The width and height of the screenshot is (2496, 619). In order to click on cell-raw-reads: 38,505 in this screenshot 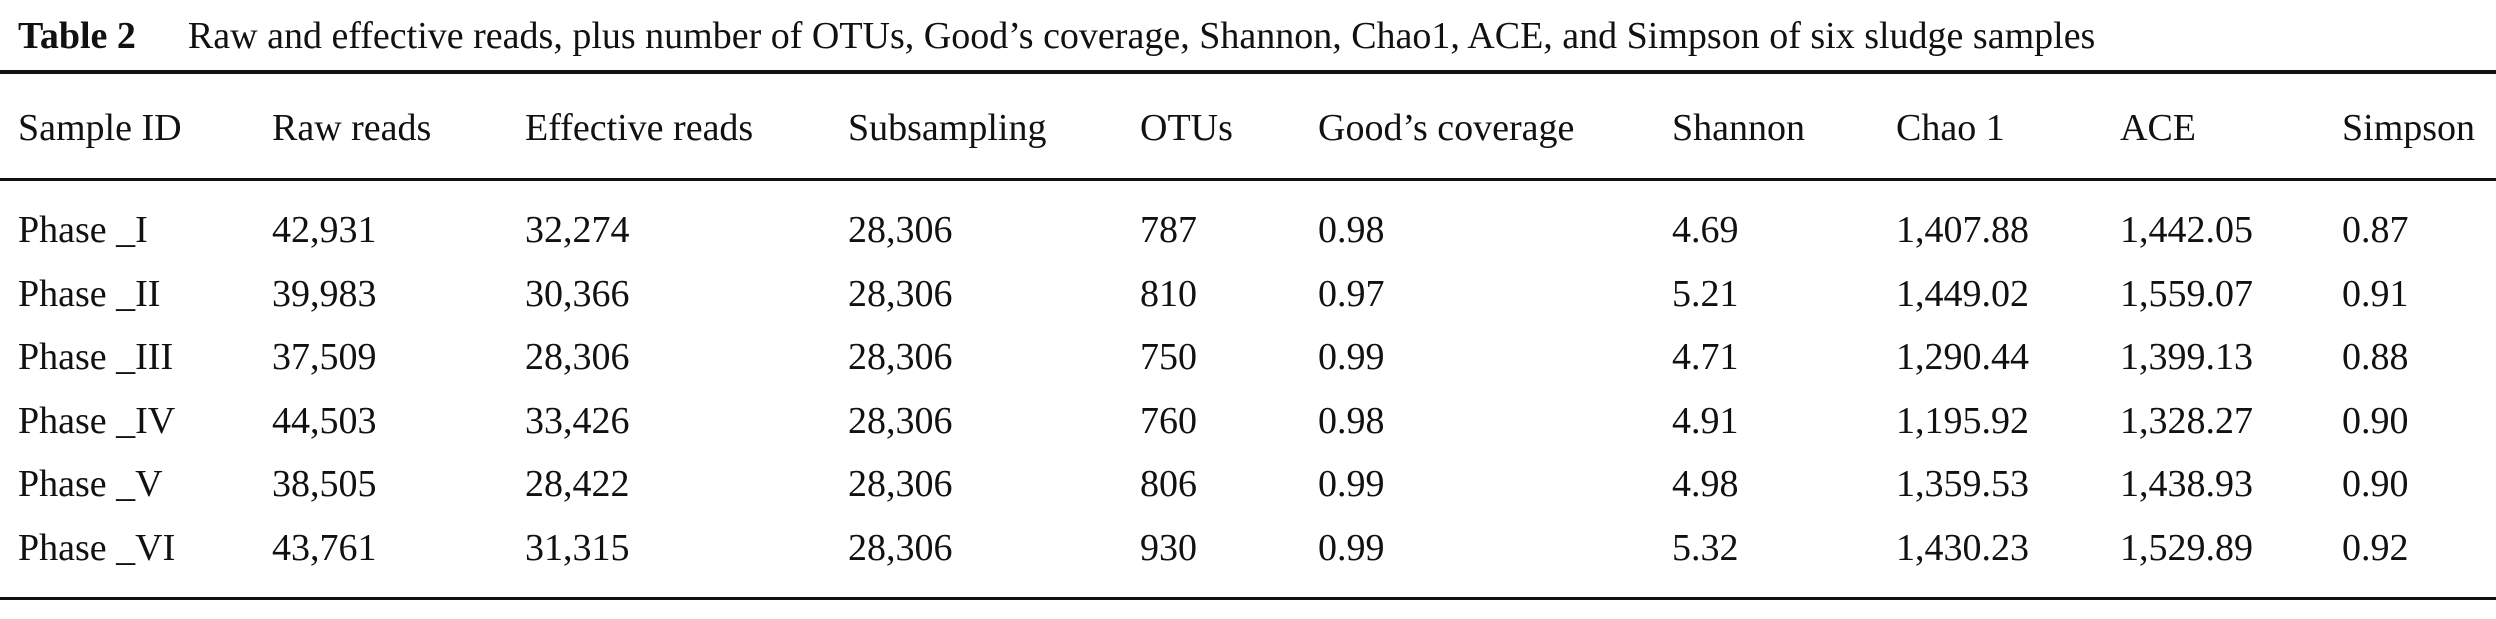, I will do `click(324, 484)`.